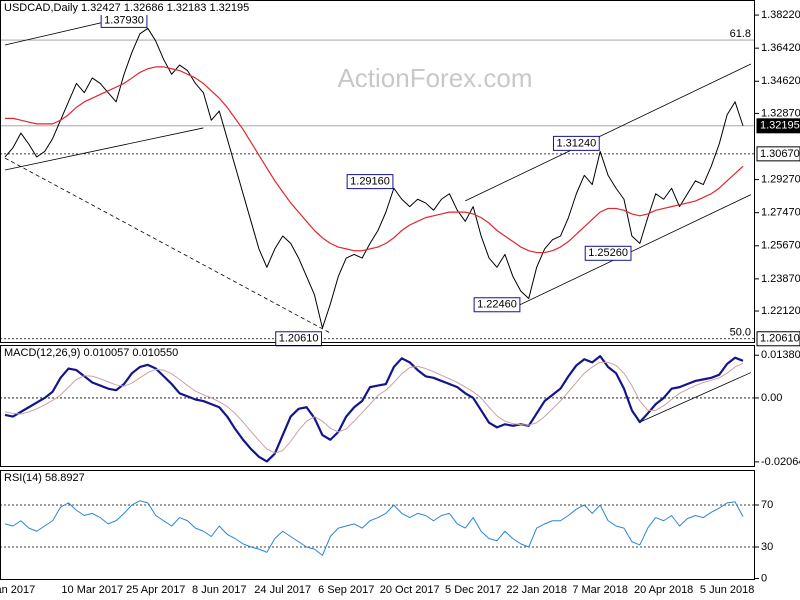 This screenshot has height=600, width=800. Describe the element at coordinates (780, 113) in the screenshot. I see `y-tick-label: 1.32870` at that location.